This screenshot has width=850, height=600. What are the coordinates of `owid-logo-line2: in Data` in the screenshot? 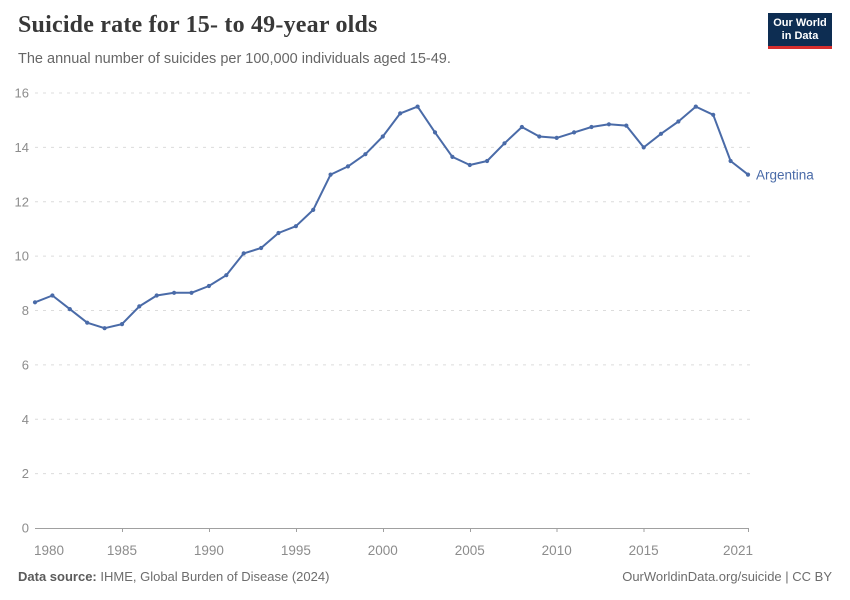 It's located at (800, 35).